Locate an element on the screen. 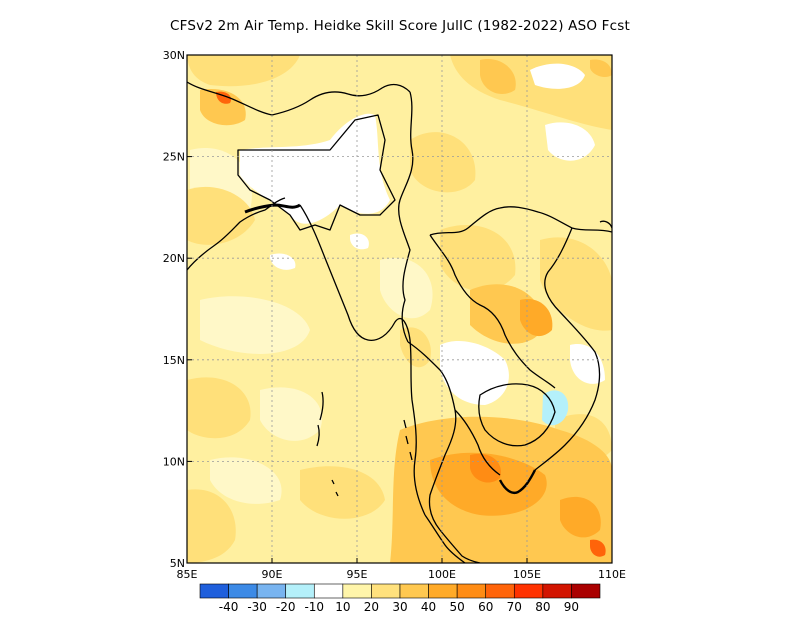 The height and width of the screenshot is (618, 800). laos-border is located at coordinates (492, 311).